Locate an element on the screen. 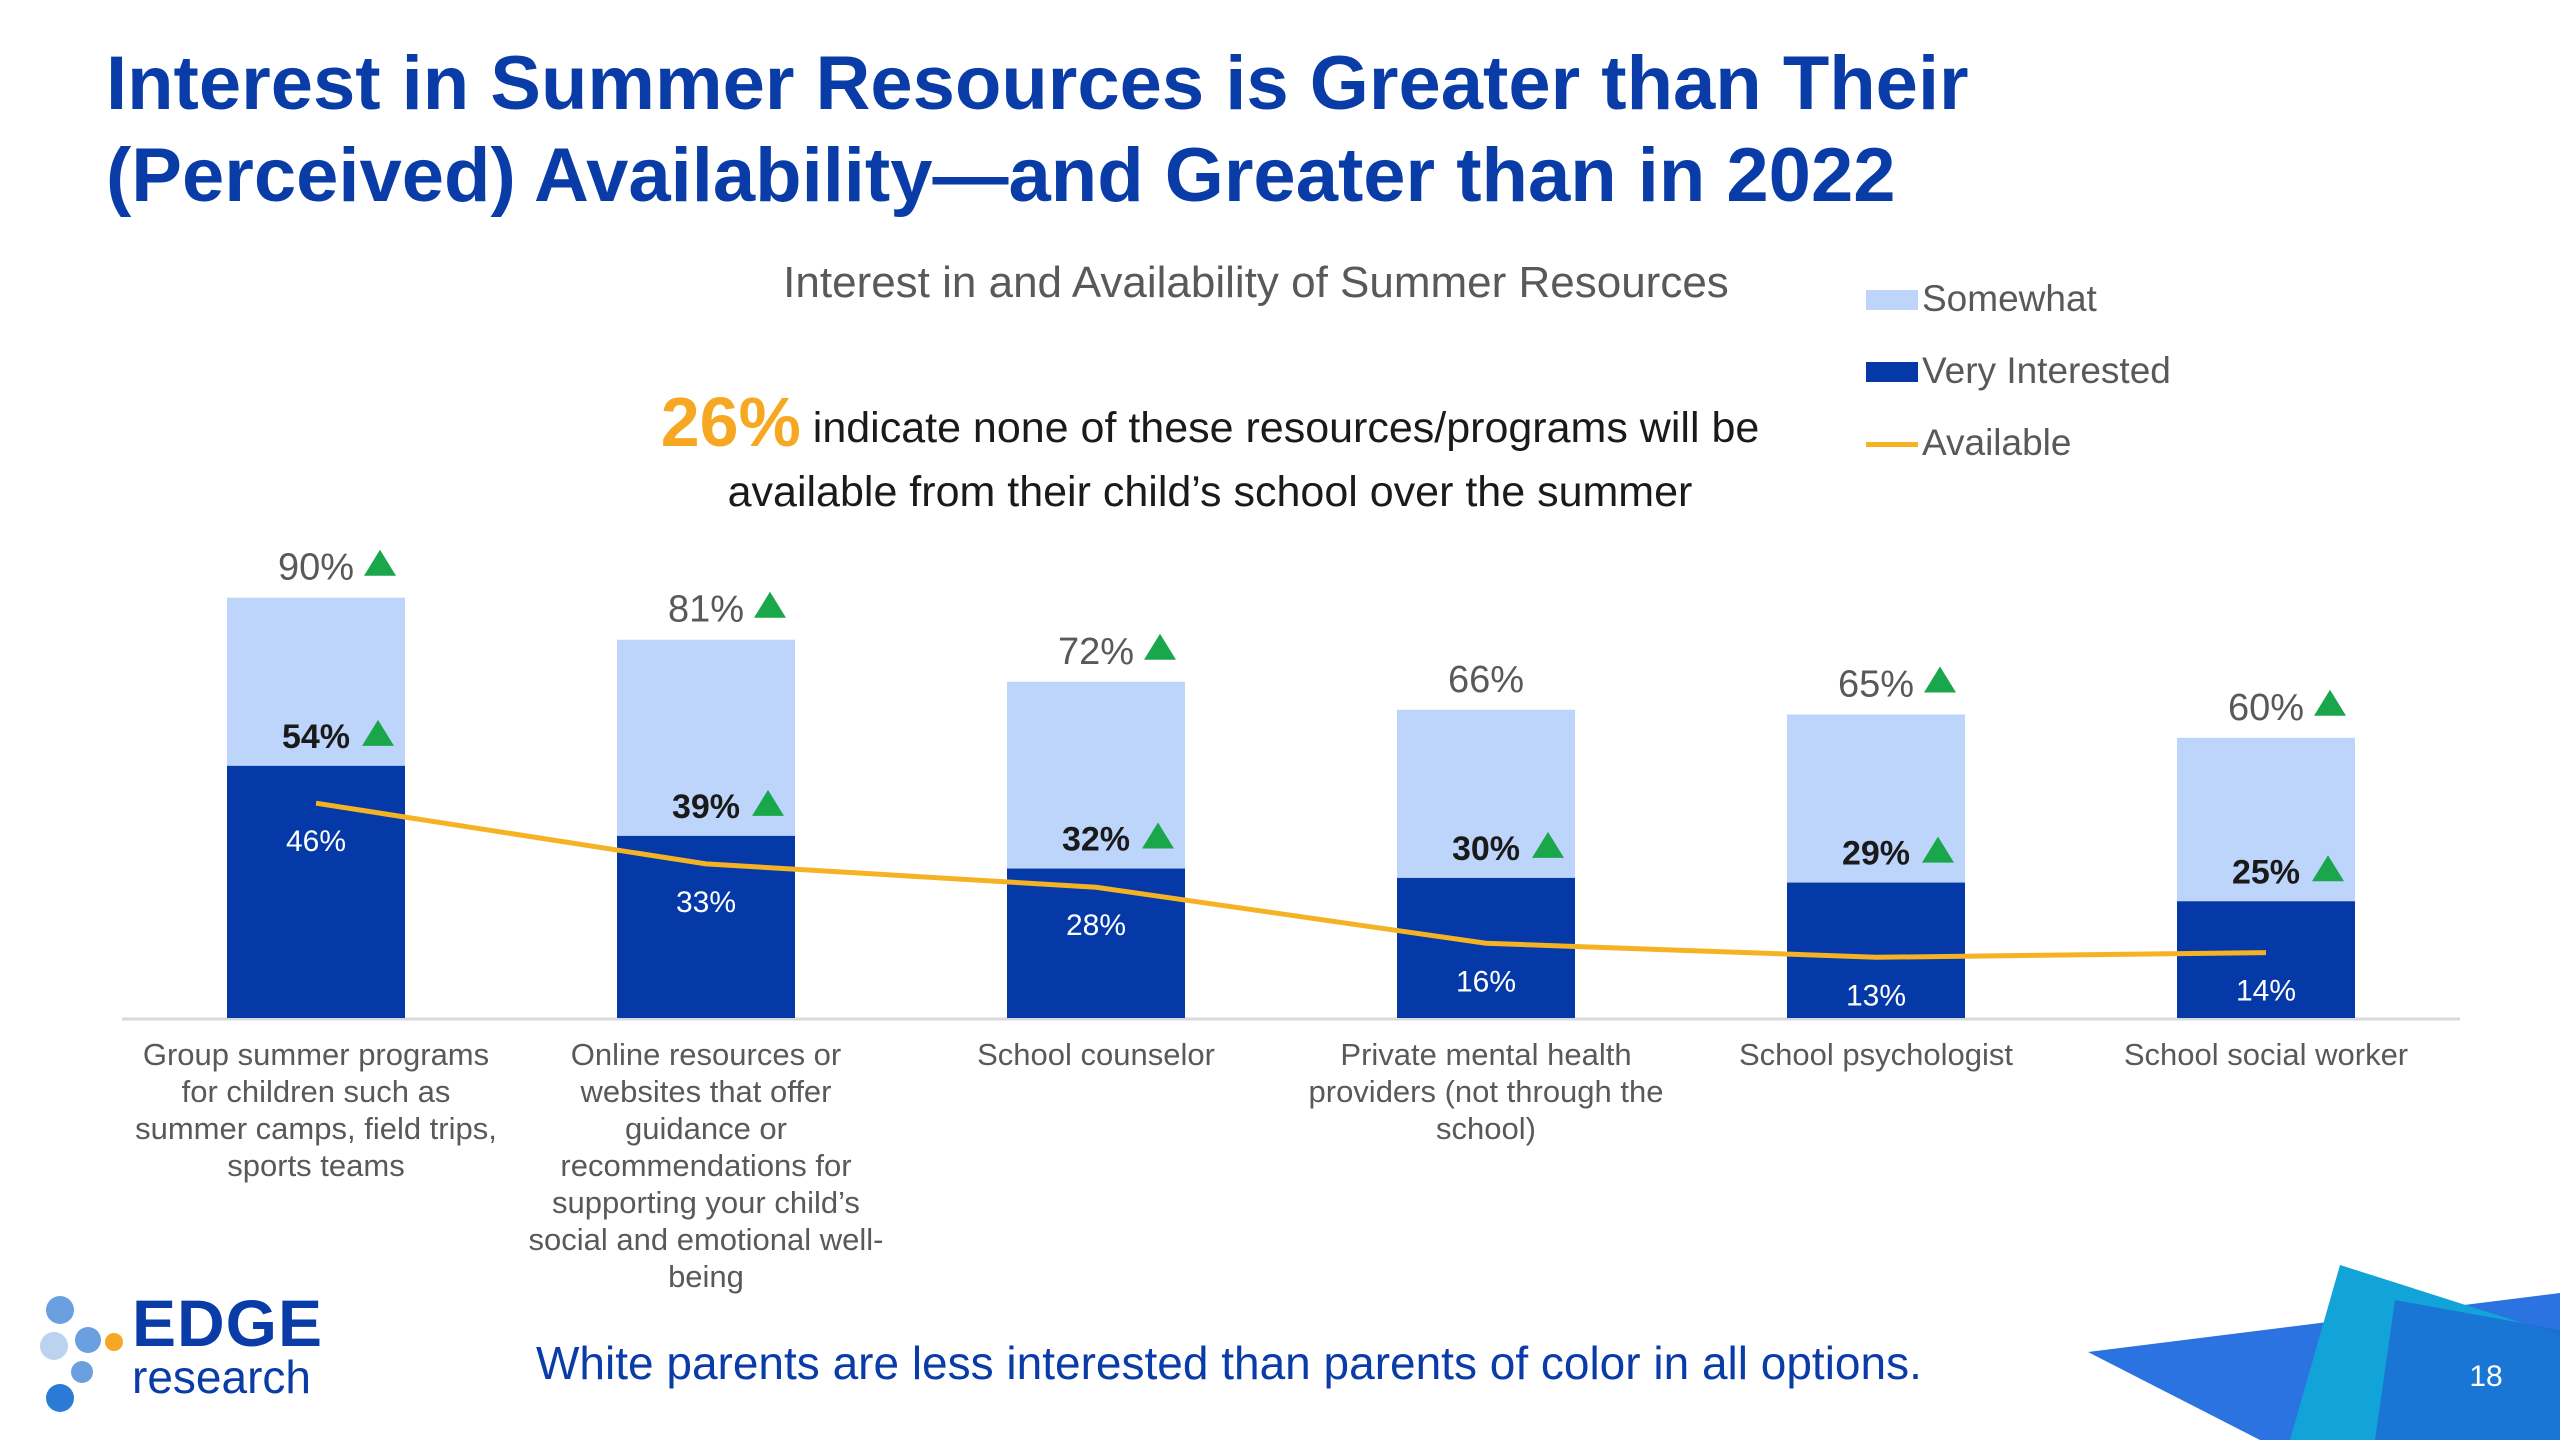 This screenshot has width=2560, height=1440. very-interested-label: 30% is located at coordinates (1486, 849).